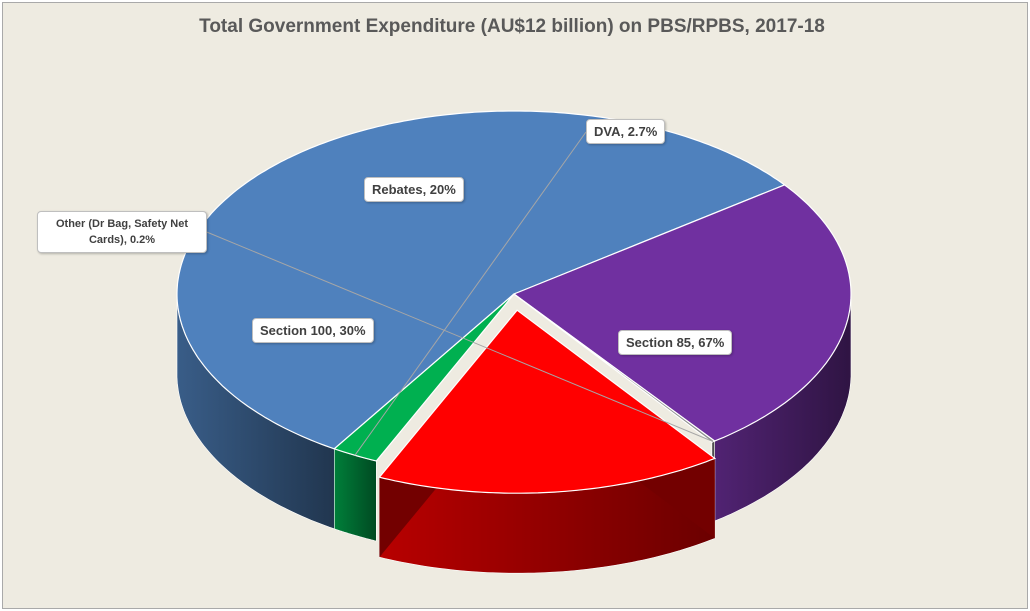 This screenshot has height=611, width=1030. I want to click on data-label-dva: DVA, 2.7%, so click(626, 131).